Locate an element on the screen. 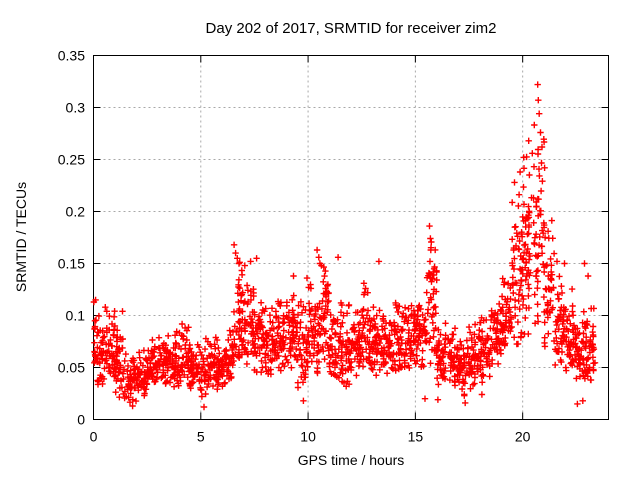 Image resolution: width=640 pixels, height=480 pixels. x-tick-label: 15 is located at coordinates (416, 437).